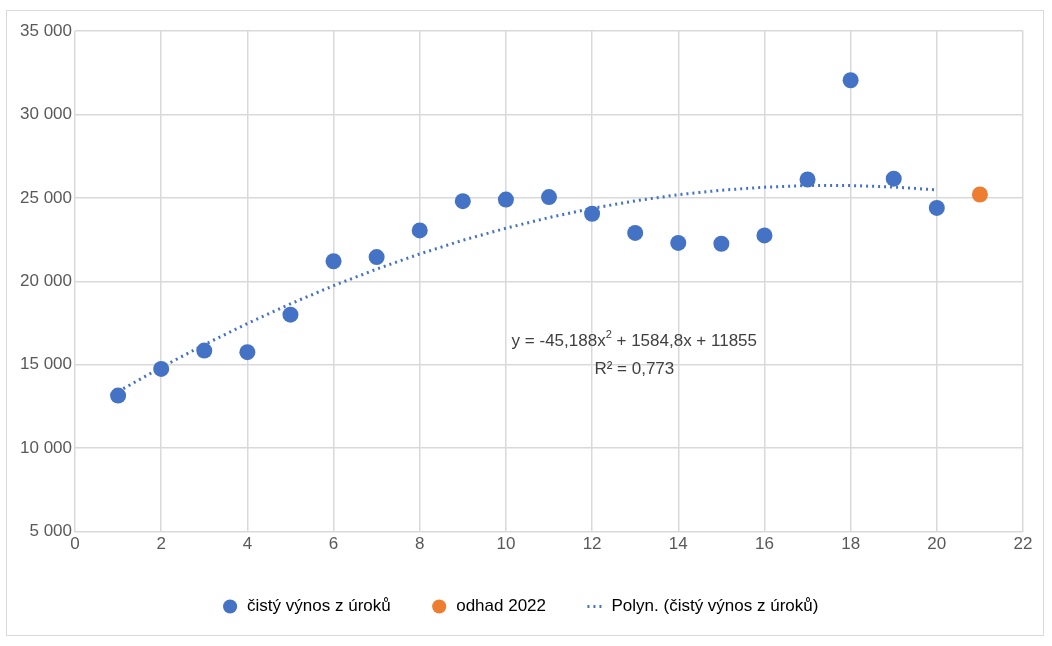 This screenshot has width=1052, height=646. Describe the element at coordinates (937, 544) in the screenshot. I see `x-tick-label: 20` at that location.